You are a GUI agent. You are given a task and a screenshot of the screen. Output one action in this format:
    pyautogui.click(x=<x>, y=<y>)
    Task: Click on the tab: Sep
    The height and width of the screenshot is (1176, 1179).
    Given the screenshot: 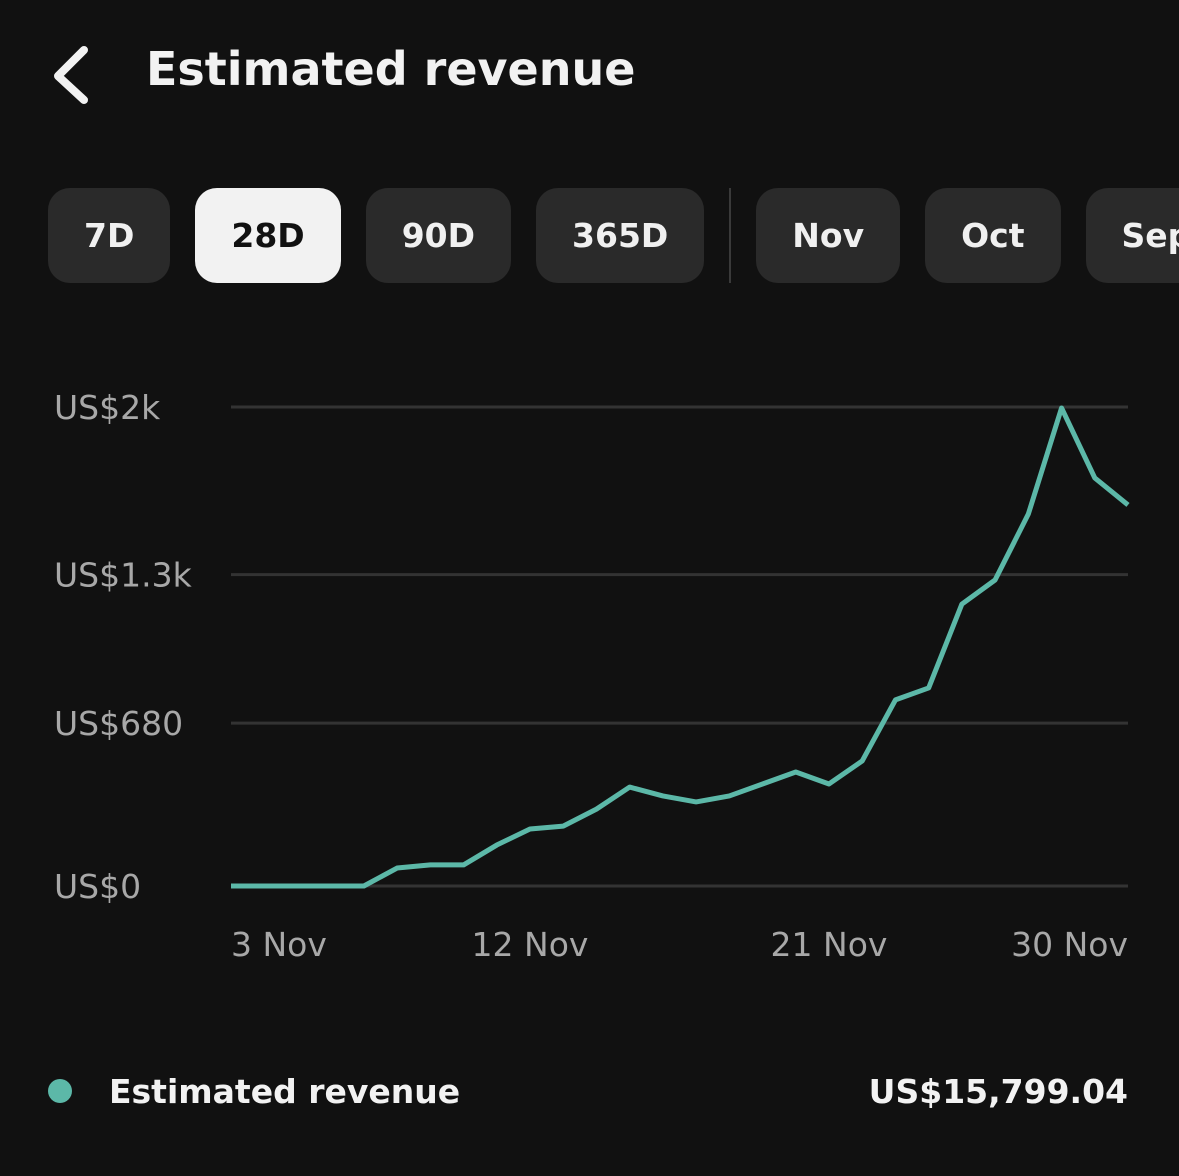 What is the action you would take?
    pyautogui.click(x=1132, y=235)
    